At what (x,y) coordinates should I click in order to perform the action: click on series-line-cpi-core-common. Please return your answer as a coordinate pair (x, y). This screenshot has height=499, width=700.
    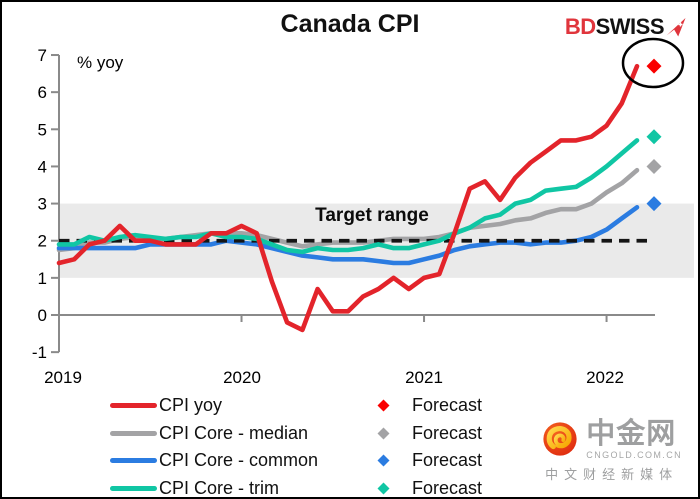
    Looking at the image, I should click on (348, 235).